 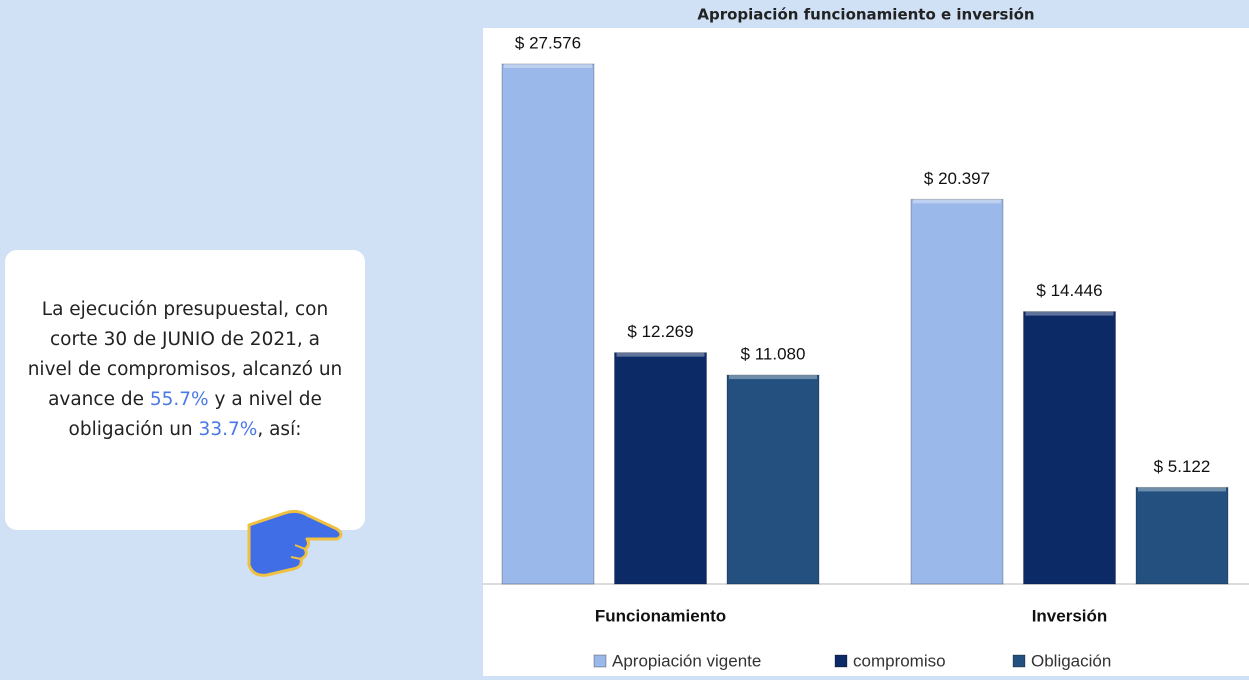 What do you see at coordinates (1070, 615) in the screenshot?
I see `category-label: Inversión` at bounding box center [1070, 615].